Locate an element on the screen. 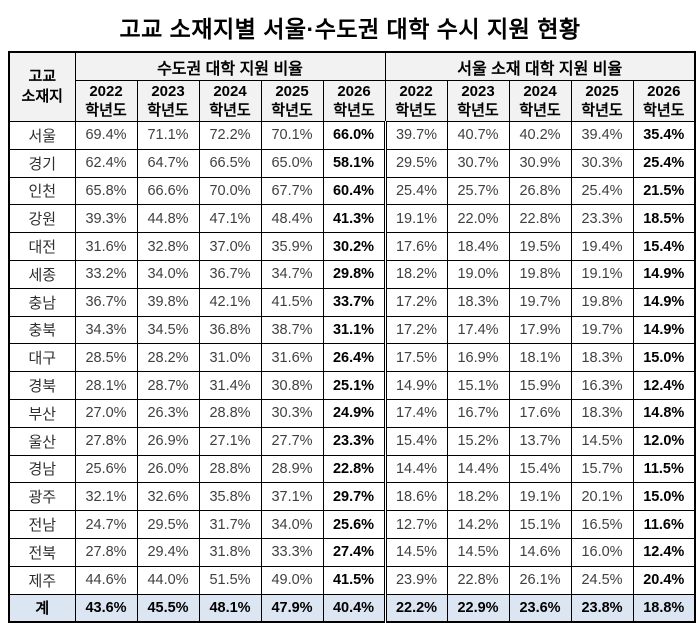  value-cell: 36.8% is located at coordinates (230, 330).